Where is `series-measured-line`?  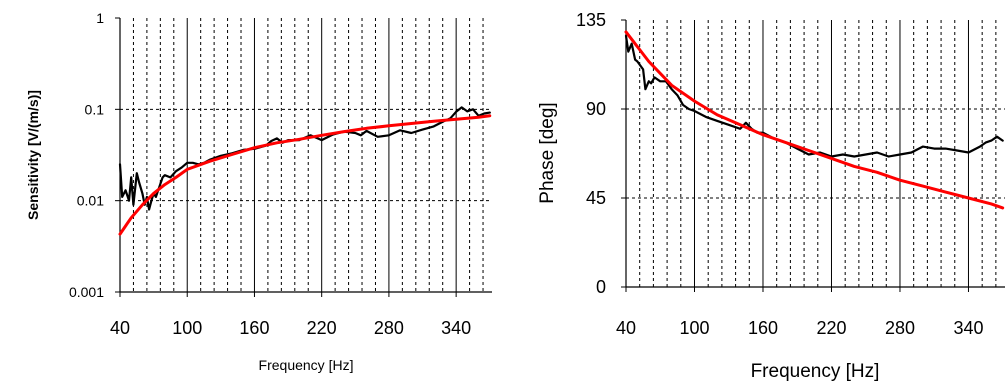 series-measured-line is located at coordinates (814, 96).